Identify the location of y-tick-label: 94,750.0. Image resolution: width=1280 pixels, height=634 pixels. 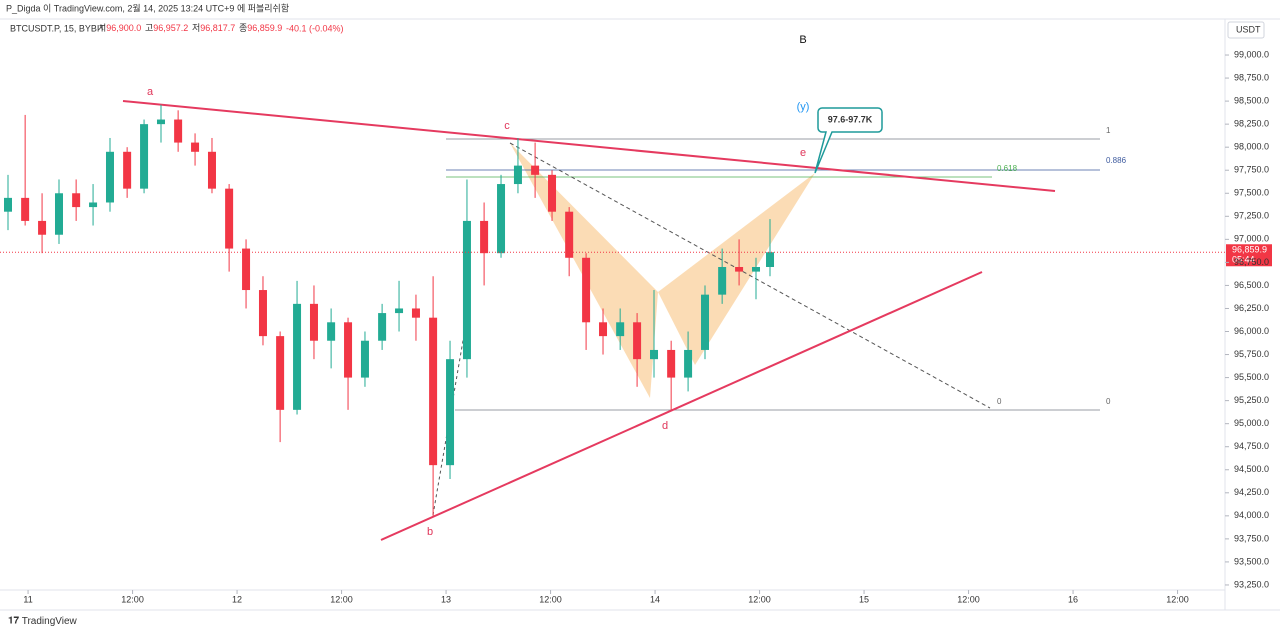
(1251, 446).